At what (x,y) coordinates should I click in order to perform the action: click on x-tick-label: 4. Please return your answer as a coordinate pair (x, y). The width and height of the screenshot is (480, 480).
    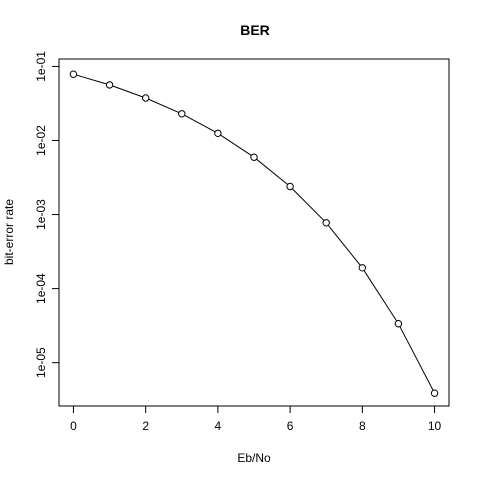
    Looking at the image, I should click on (218, 426).